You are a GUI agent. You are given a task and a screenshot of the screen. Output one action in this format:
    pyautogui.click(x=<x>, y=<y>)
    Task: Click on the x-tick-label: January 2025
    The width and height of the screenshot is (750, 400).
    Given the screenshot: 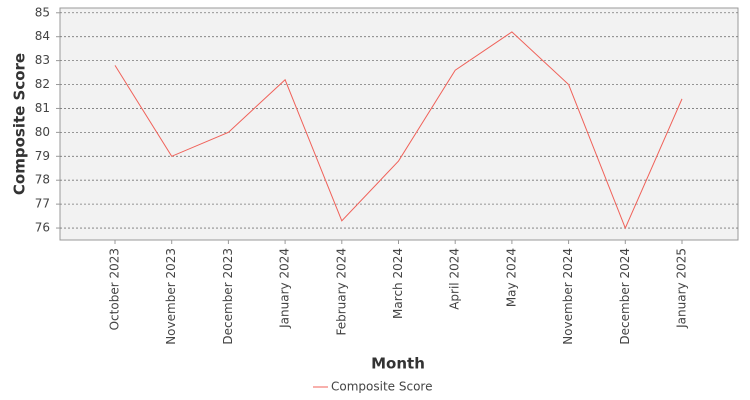 What is the action you would take?
    pyautogui.click(x=682, y=288)
    